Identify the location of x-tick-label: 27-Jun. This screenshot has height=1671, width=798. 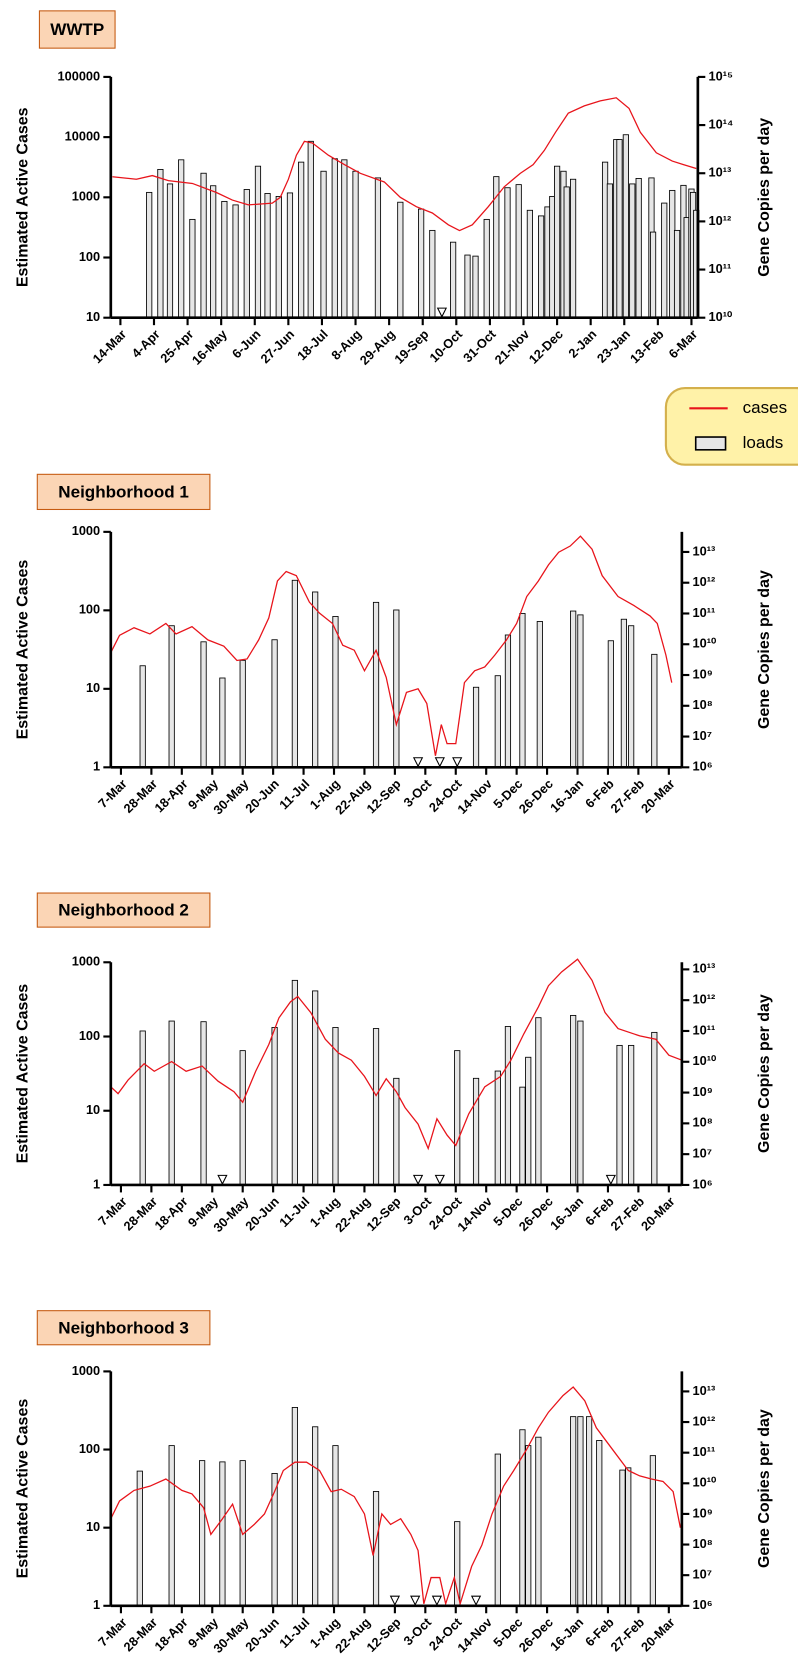
(277, 347).